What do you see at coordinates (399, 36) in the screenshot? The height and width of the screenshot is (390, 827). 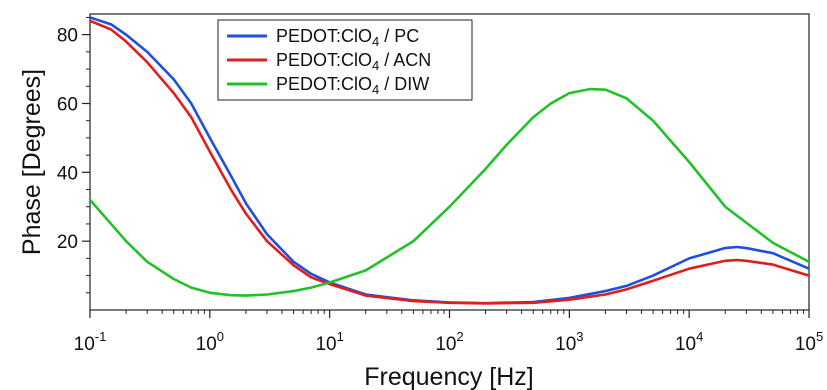 I see `legend-label-tail: / PC` at bounding box center [399, 36].